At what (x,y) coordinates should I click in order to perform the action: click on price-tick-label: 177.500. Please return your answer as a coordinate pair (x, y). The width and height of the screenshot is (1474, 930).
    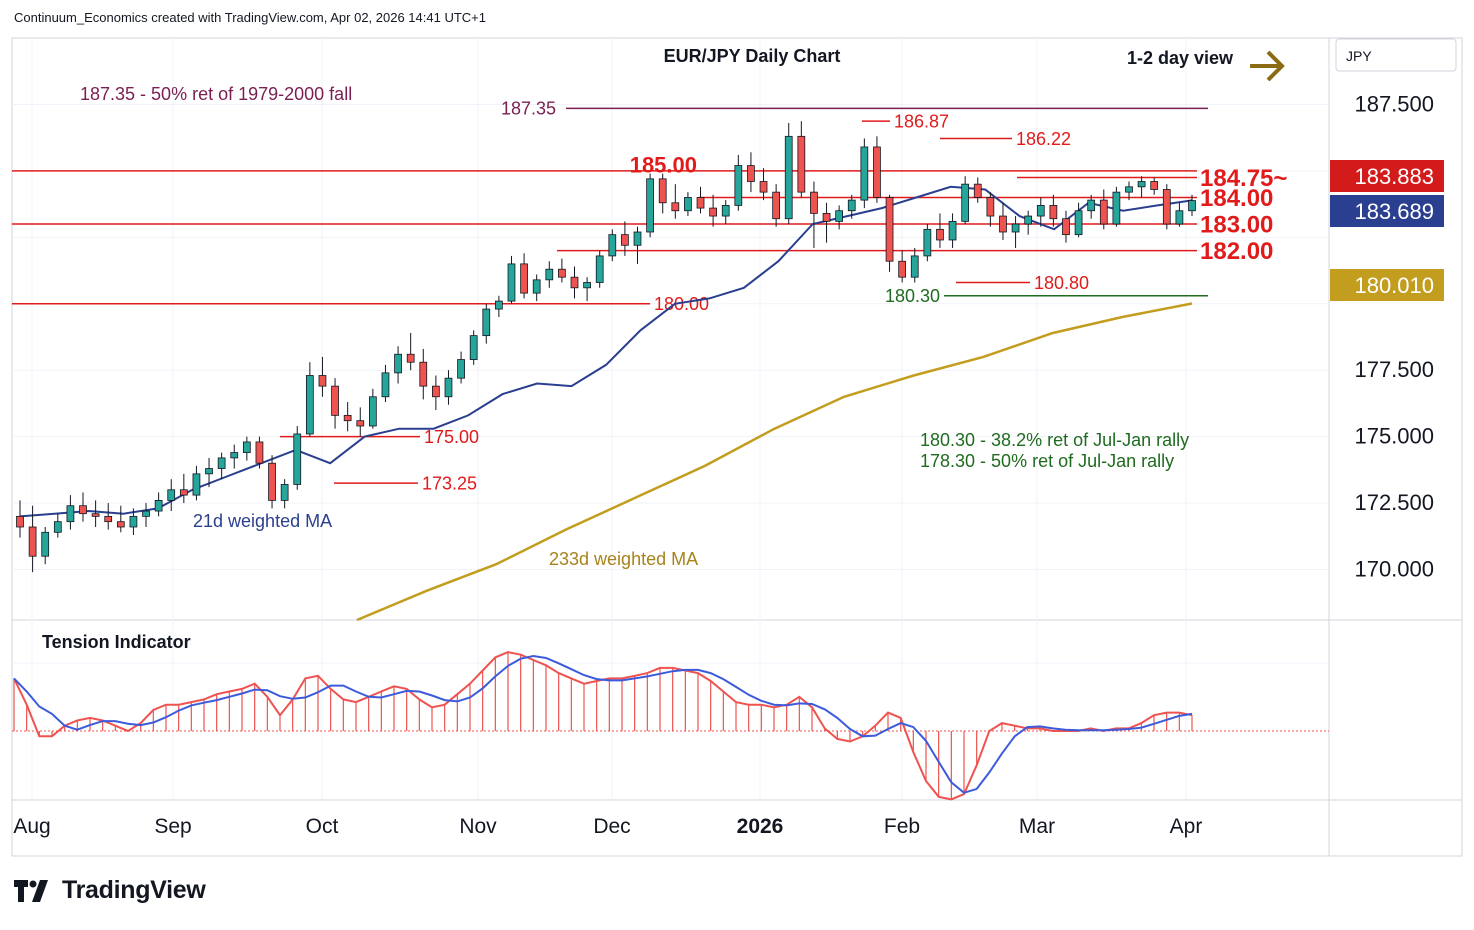
    Looking at the image, I should click on (1394, 369).